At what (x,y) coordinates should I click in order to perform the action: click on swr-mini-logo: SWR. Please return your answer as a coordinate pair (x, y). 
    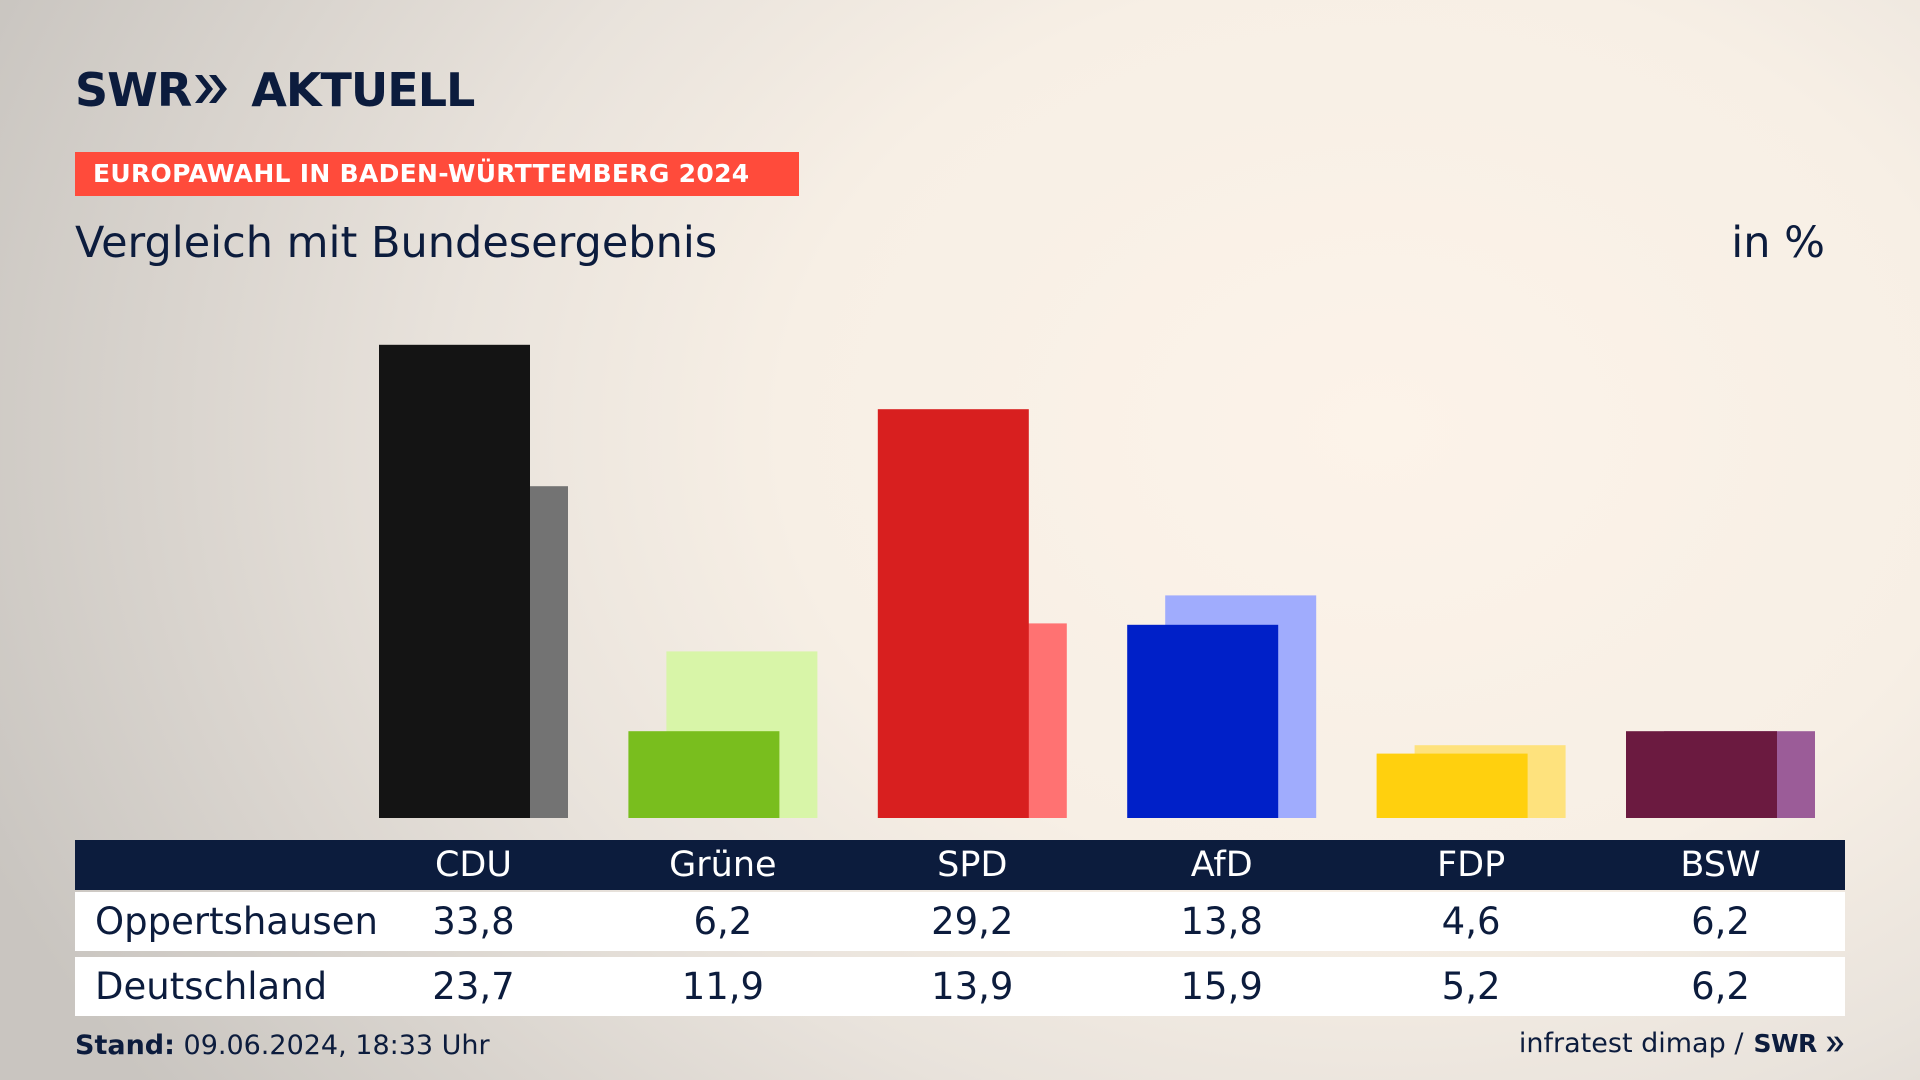
    Looking at the image, I should click on (1799, 1043).